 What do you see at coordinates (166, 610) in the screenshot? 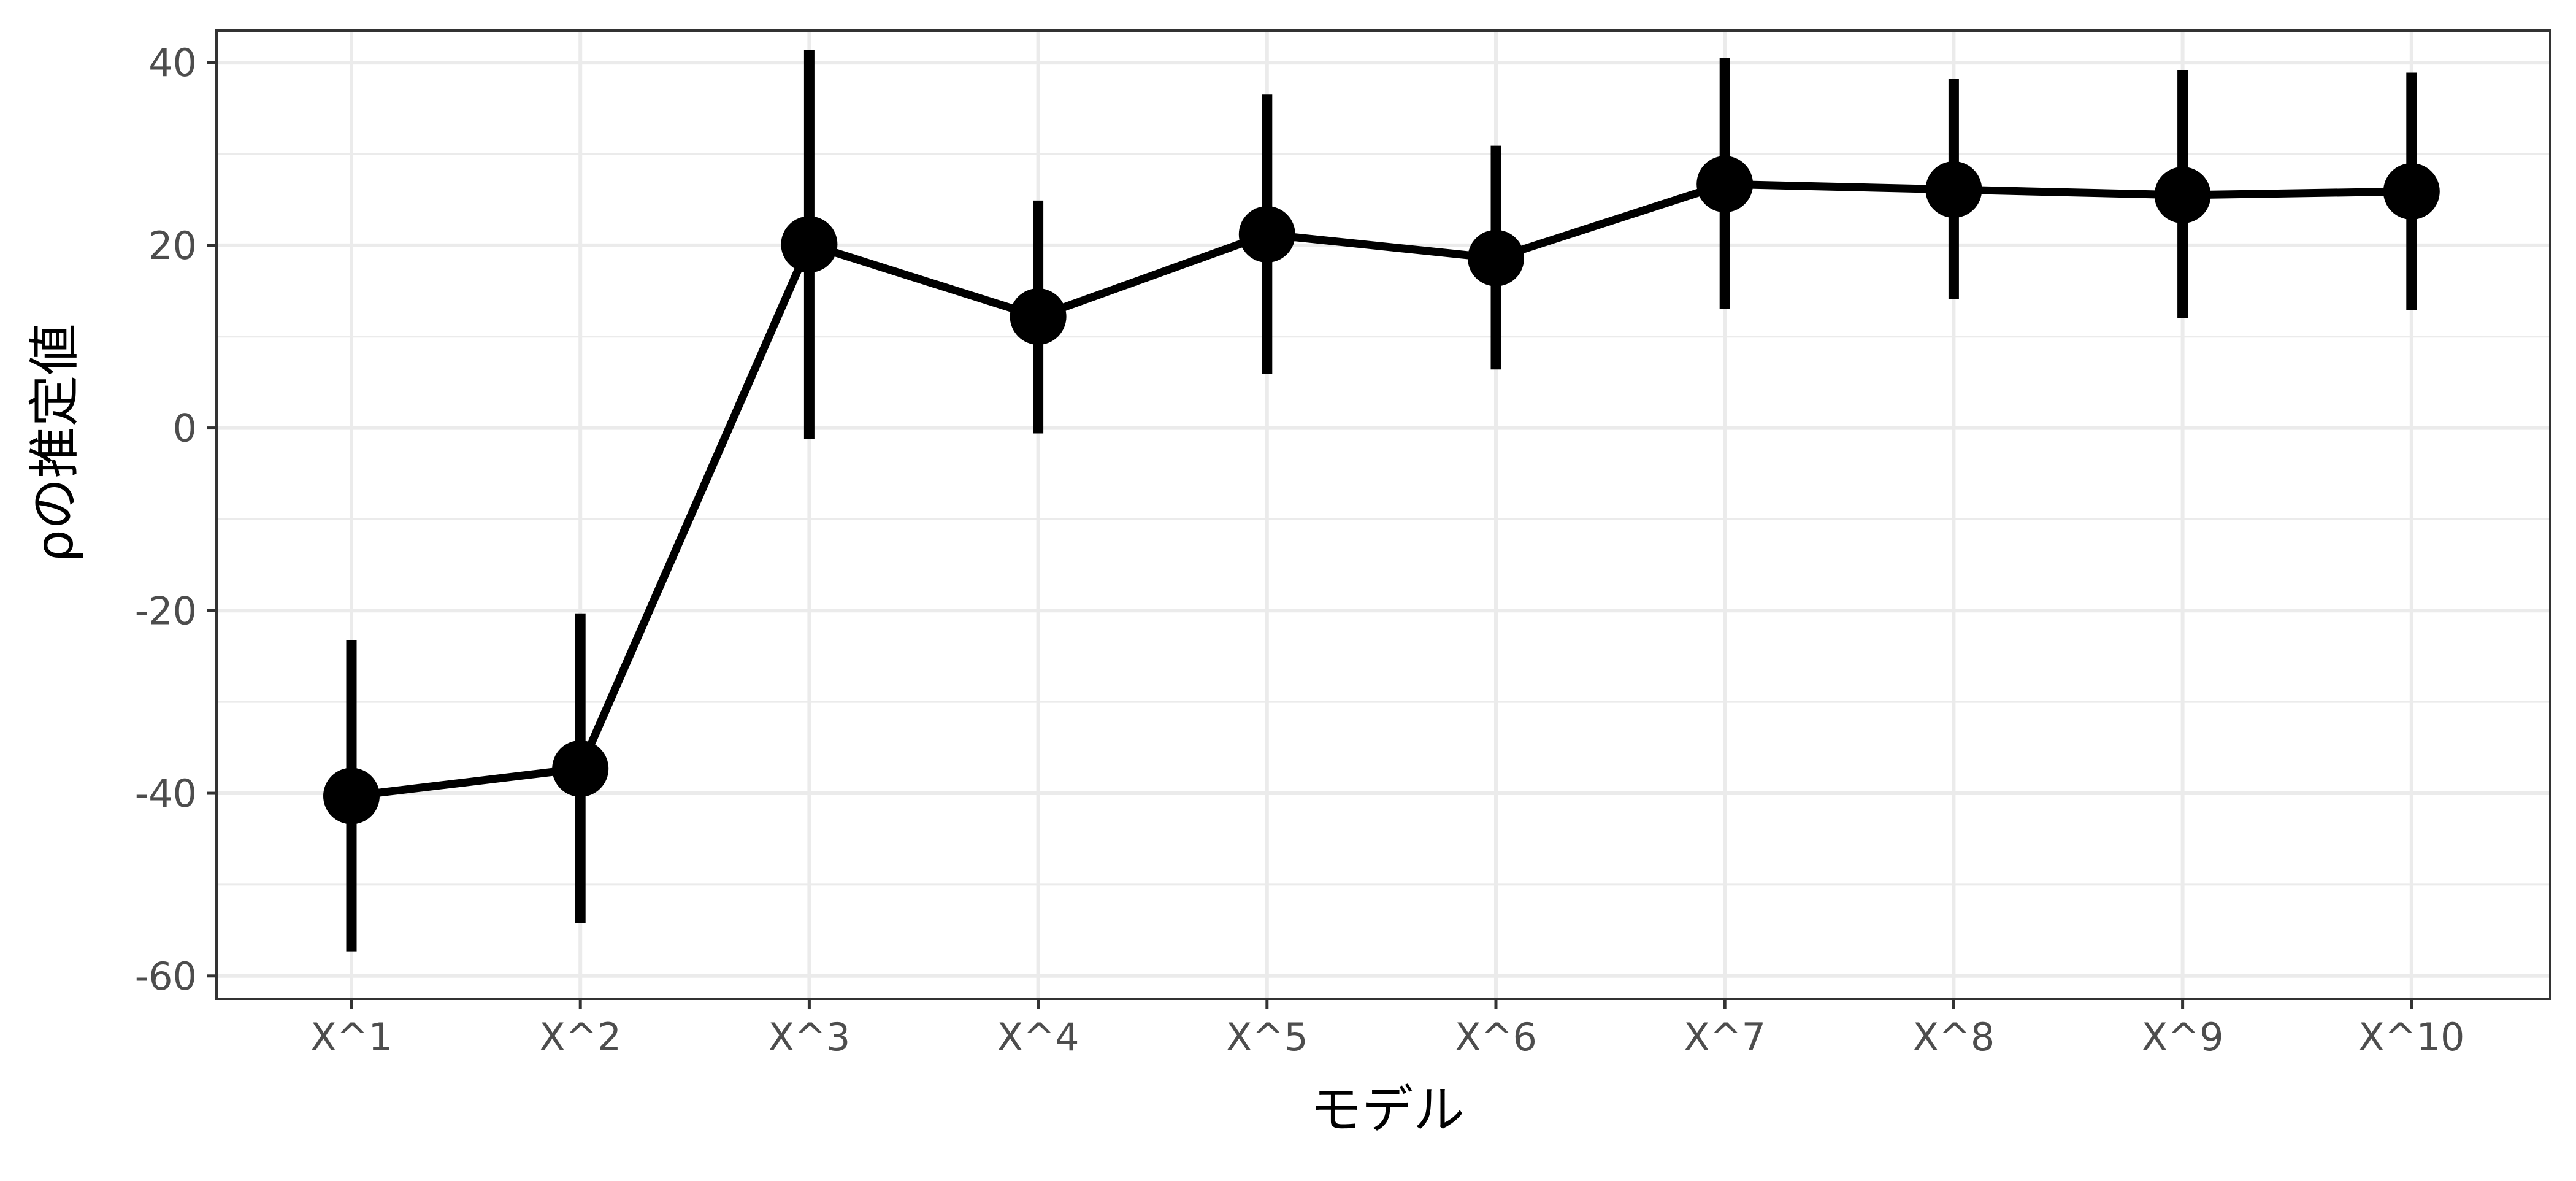
I see `y-tick-label: -20` at bounding box center [166, 610].